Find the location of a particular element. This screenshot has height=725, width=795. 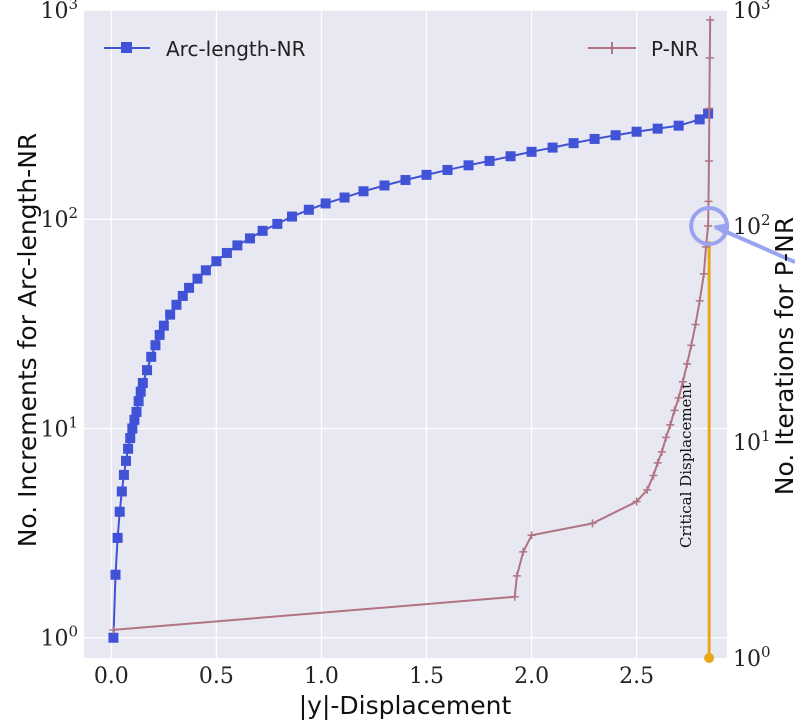

left-tick-label: 10² is located at coordinates (59, 218).